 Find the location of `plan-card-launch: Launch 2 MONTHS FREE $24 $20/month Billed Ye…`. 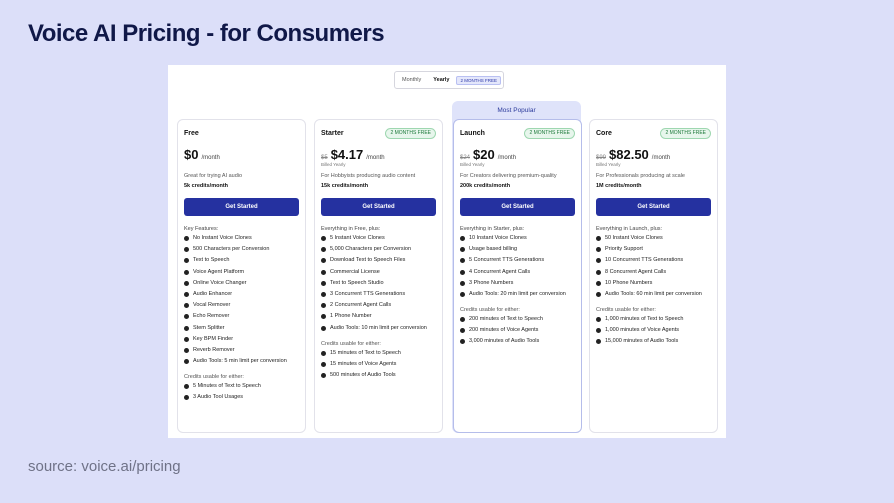

plan-card-launch: Launch 2 MONTHS FREE $24 $20/month Billed Ye… is located at coordinates (517, 276).